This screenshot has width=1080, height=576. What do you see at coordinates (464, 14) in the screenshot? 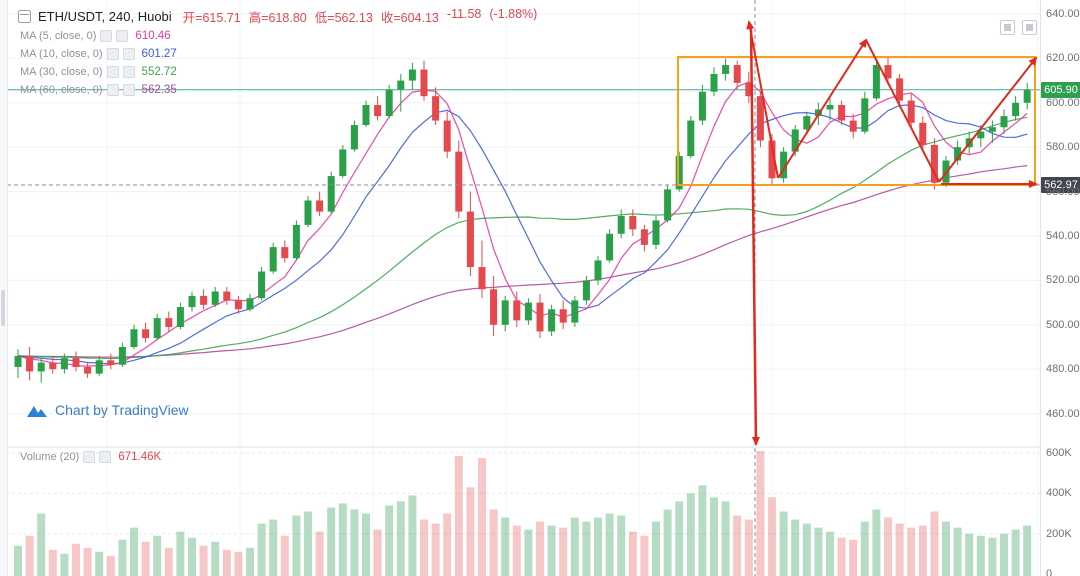
I see `ohlc-change: -11.58` at bounding box center [464, 14].